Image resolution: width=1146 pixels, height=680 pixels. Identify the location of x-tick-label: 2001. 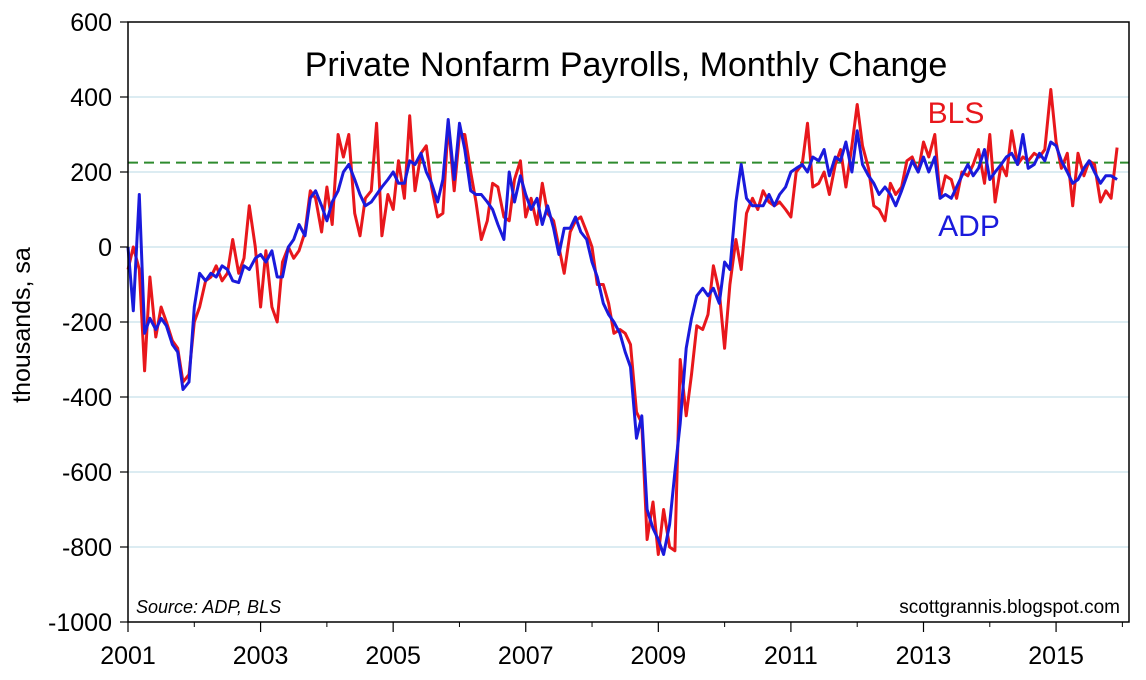
(128, 656).